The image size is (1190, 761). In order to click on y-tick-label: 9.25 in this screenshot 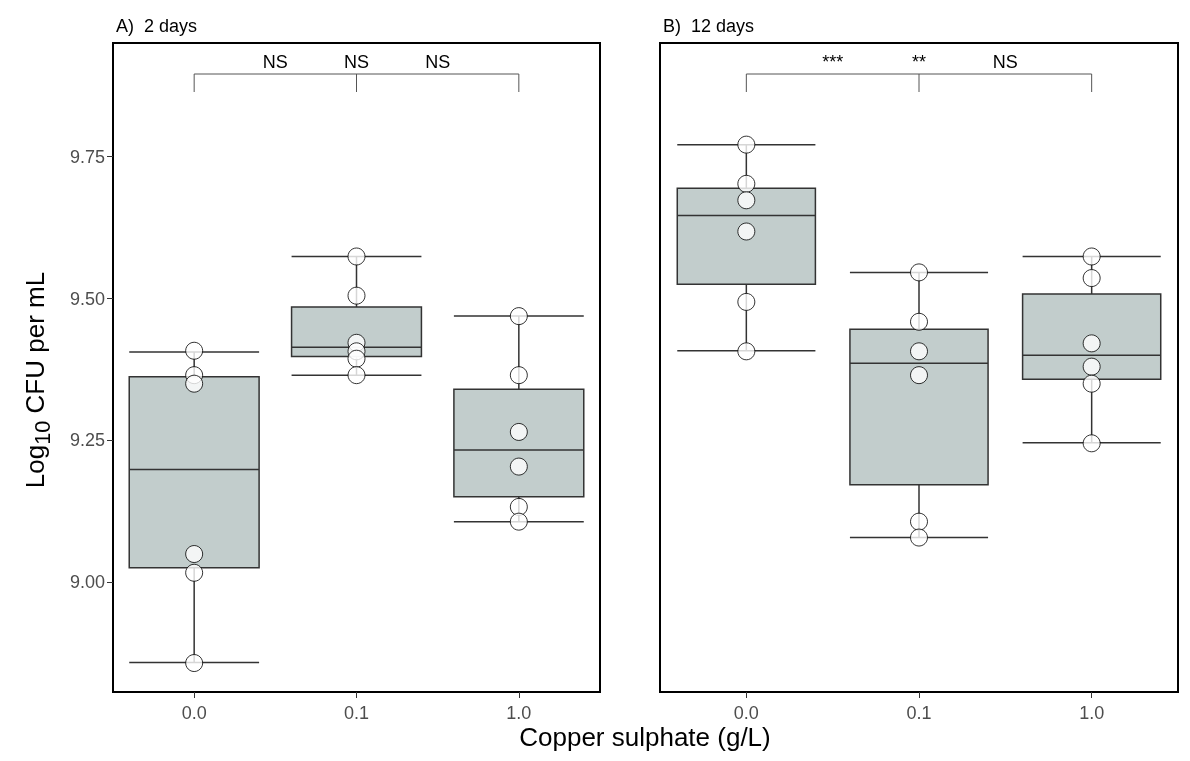, I will do `click(87, 440)`.